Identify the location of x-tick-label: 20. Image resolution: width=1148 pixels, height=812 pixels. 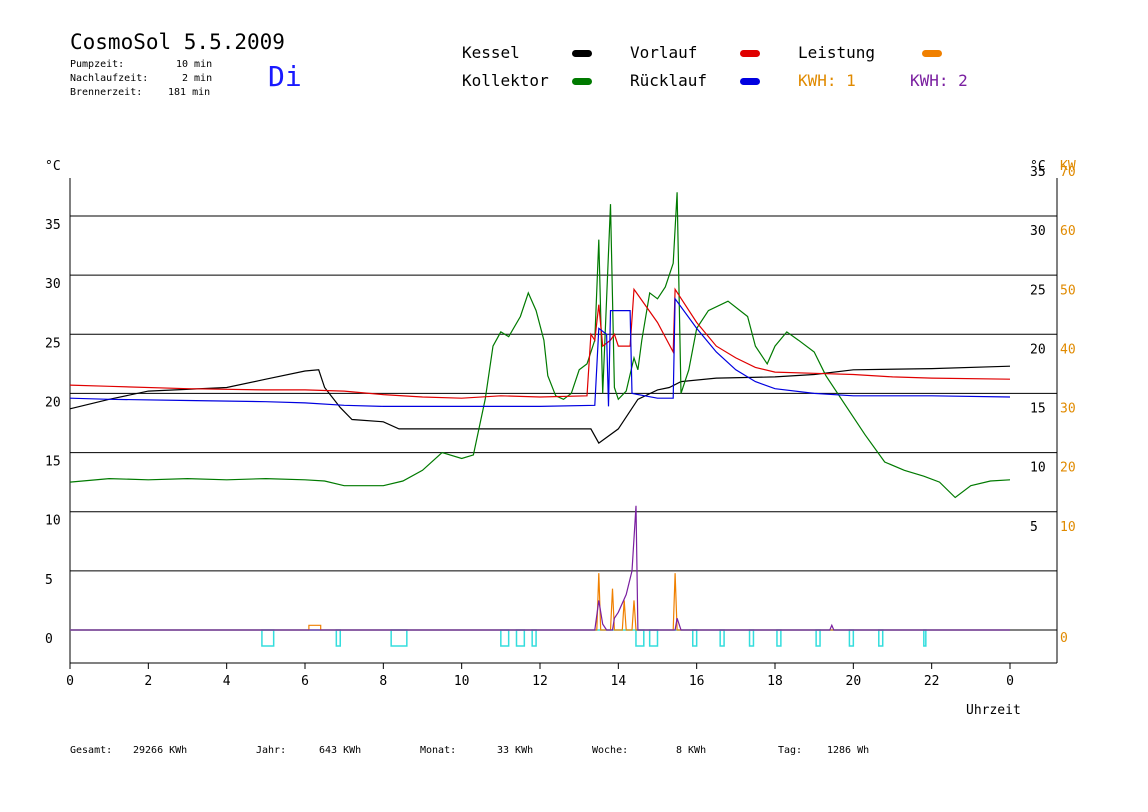
(854, 681).